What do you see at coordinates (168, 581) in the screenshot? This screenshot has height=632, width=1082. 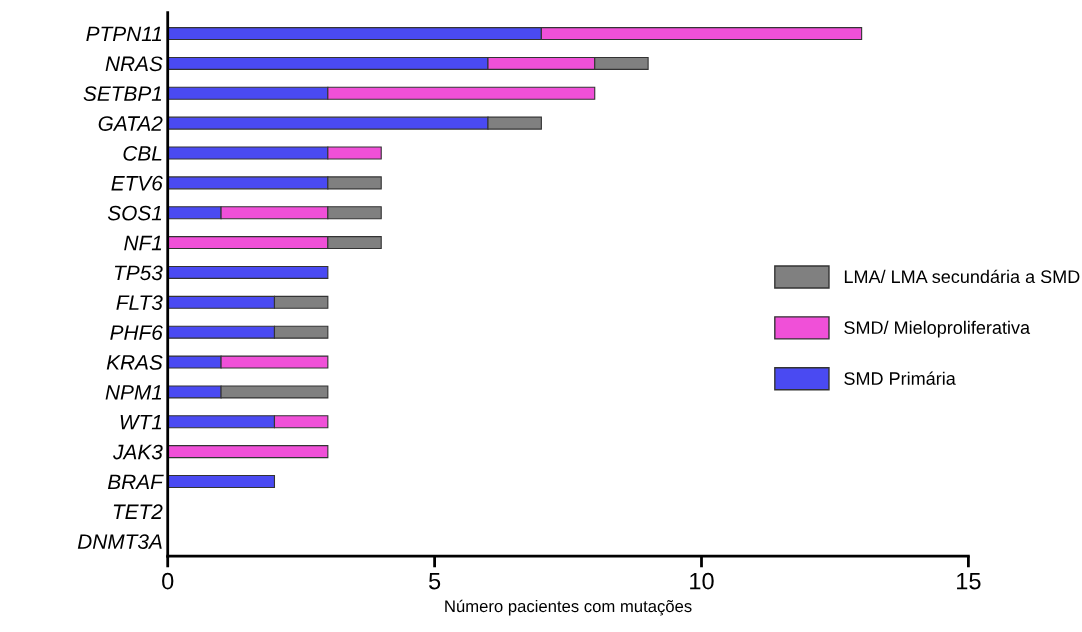 I see `x-tick-label: 0` at bounding box center [168, 581].